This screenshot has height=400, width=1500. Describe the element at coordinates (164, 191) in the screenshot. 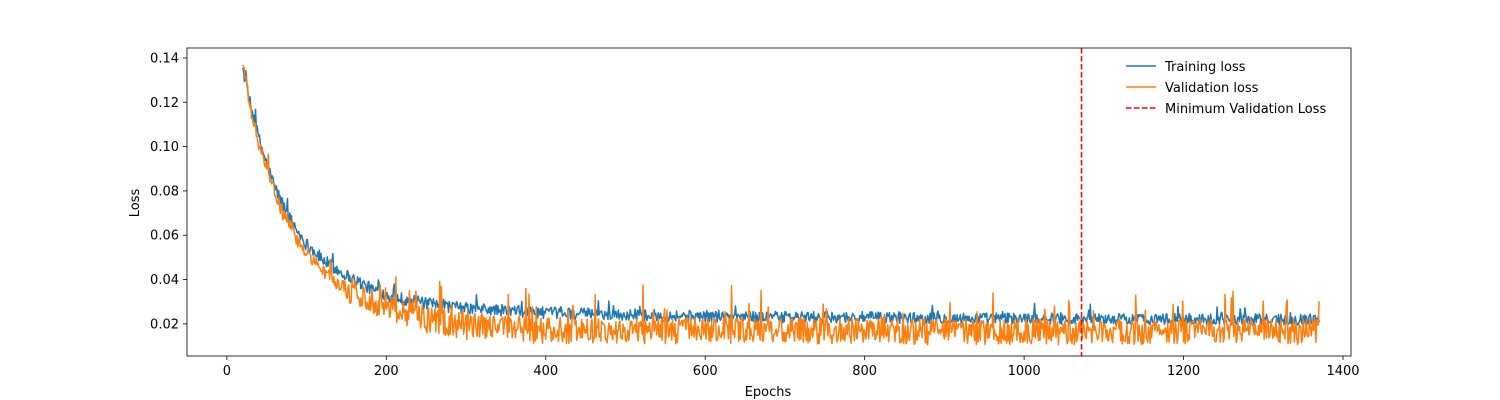

I see `y-tick-label: 0.08` at that location.